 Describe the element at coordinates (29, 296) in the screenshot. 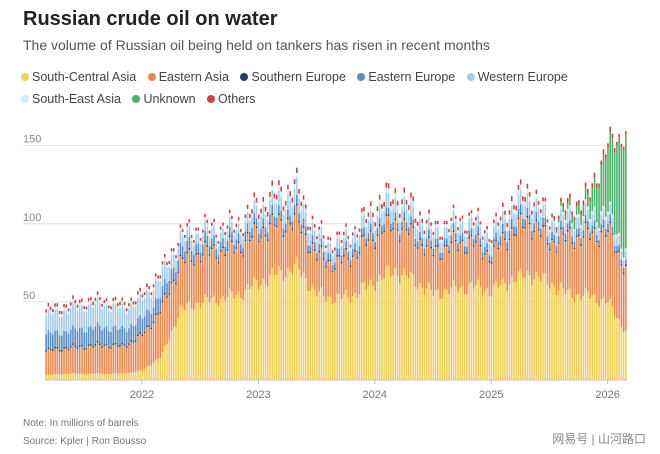

I see `y-tick-label: 50` at that location.